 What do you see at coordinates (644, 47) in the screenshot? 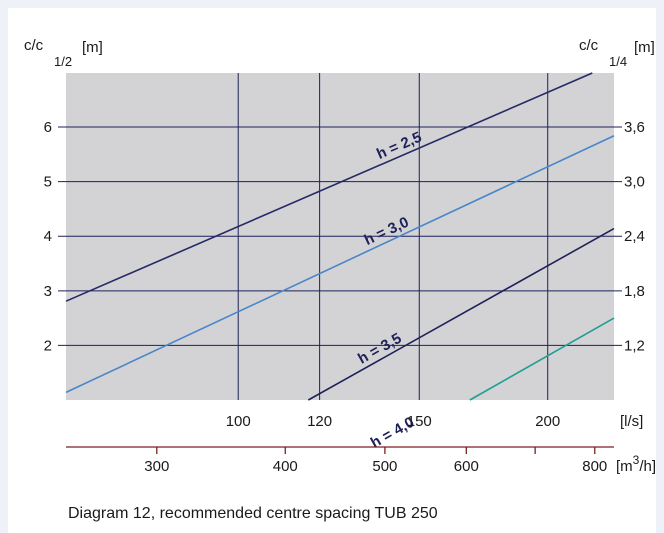
I see `right-axis-unit: [m]` at bounding box center [644, 47].